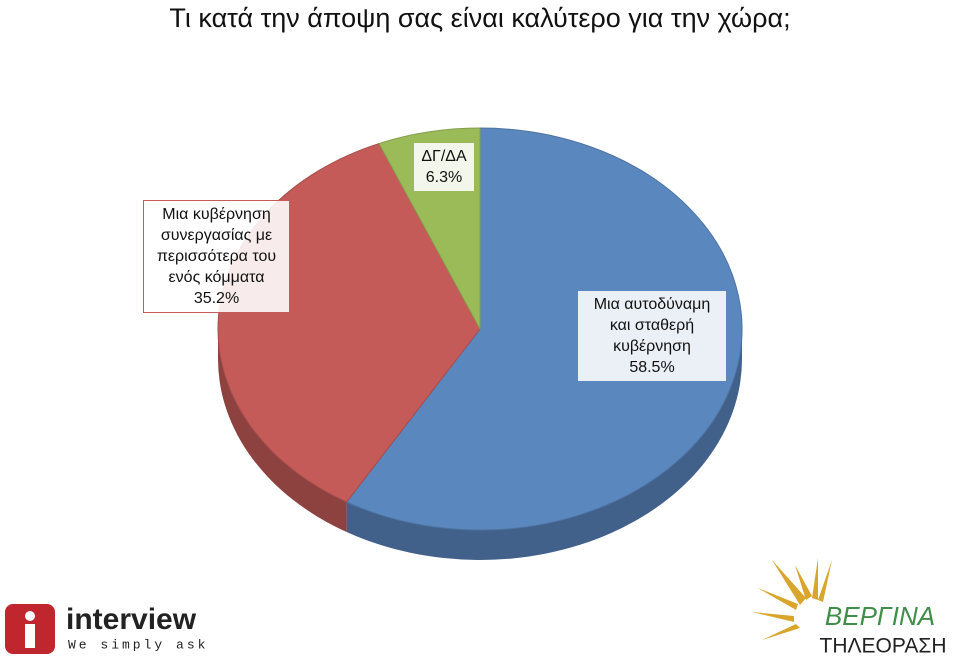 The image size is (961, 662). Describe the element at coordinates (880, 616) in the screenshot. I see `logo-name: ΒΕΡΓΙΝΑ` at that location.